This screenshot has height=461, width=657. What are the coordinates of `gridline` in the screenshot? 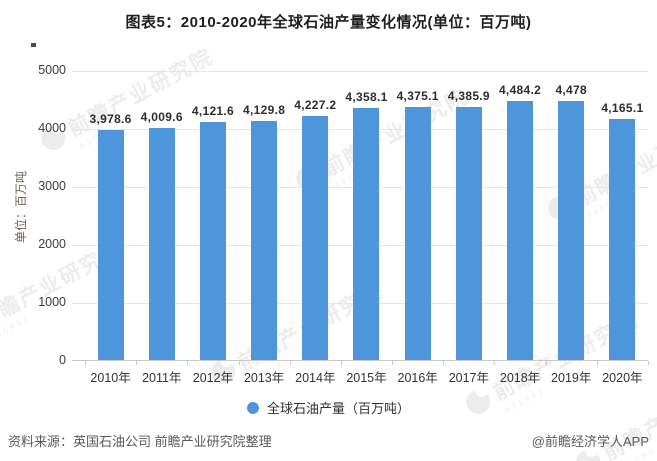 It's located at (360, 71).